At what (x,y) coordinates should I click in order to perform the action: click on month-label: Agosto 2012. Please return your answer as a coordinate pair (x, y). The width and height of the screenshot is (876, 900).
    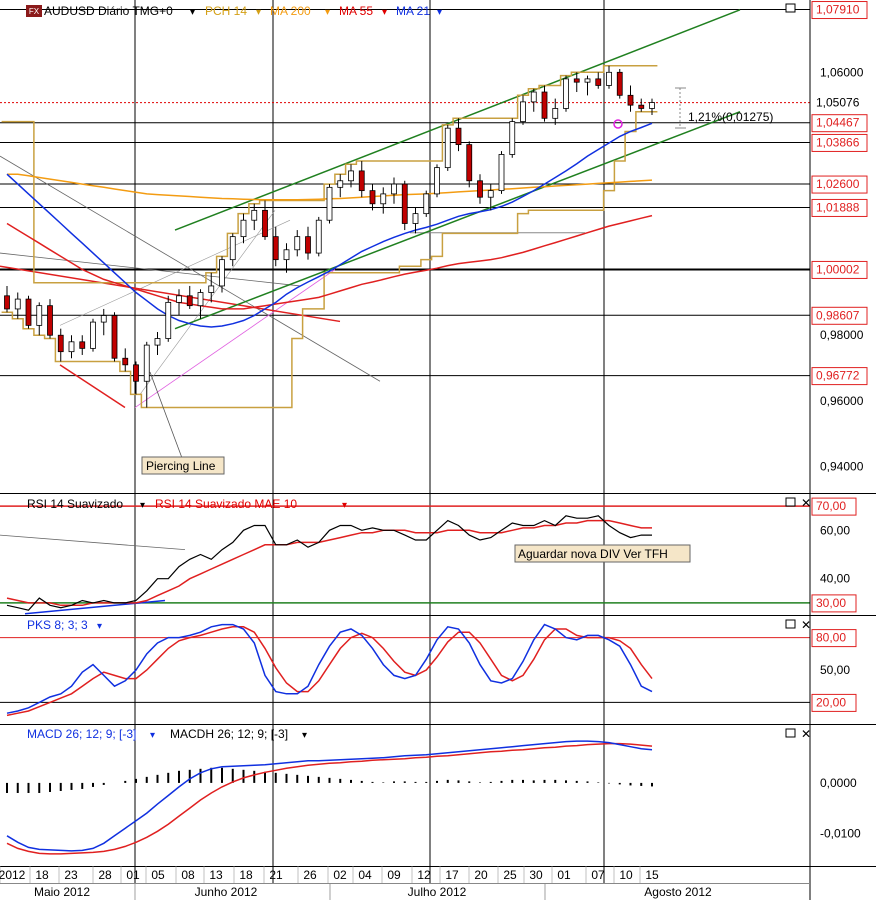
    Looking at the image, I should click on (678, 892).